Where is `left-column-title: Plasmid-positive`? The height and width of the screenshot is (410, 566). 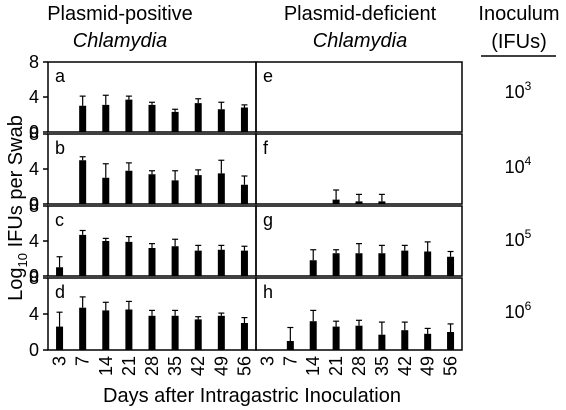
left-column-title: Plasmid-positive is located at coordinates (120, 14).